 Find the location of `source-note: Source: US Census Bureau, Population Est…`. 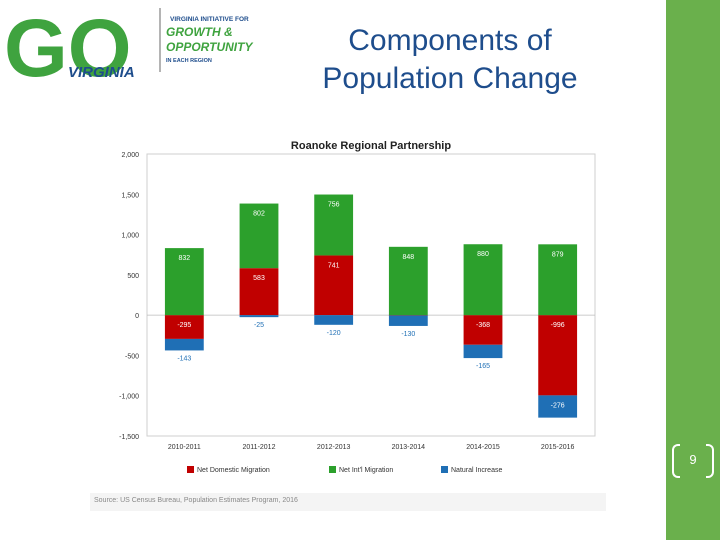

source-note: Source: US Census Bureau, Population Est… is located at coordinates (196, 500).